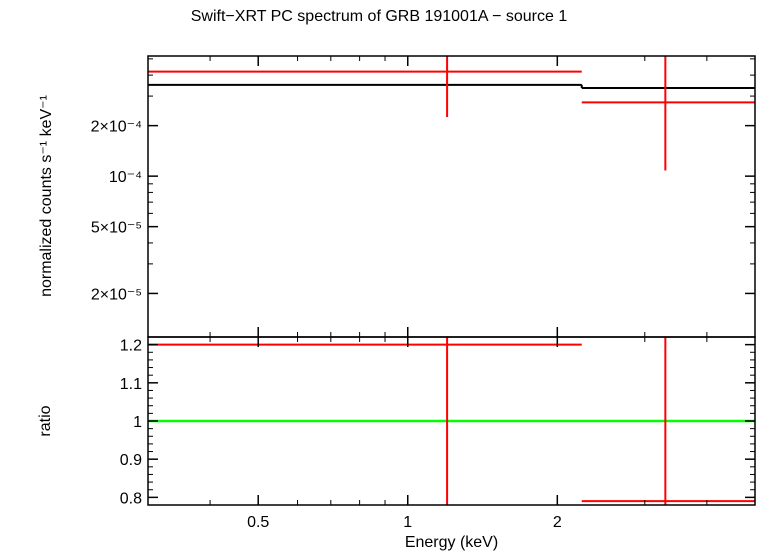  Describe the element at coordinates (131, 460) in the screenshot. I see `ratio-y-tick-label: 0.9` at that location.